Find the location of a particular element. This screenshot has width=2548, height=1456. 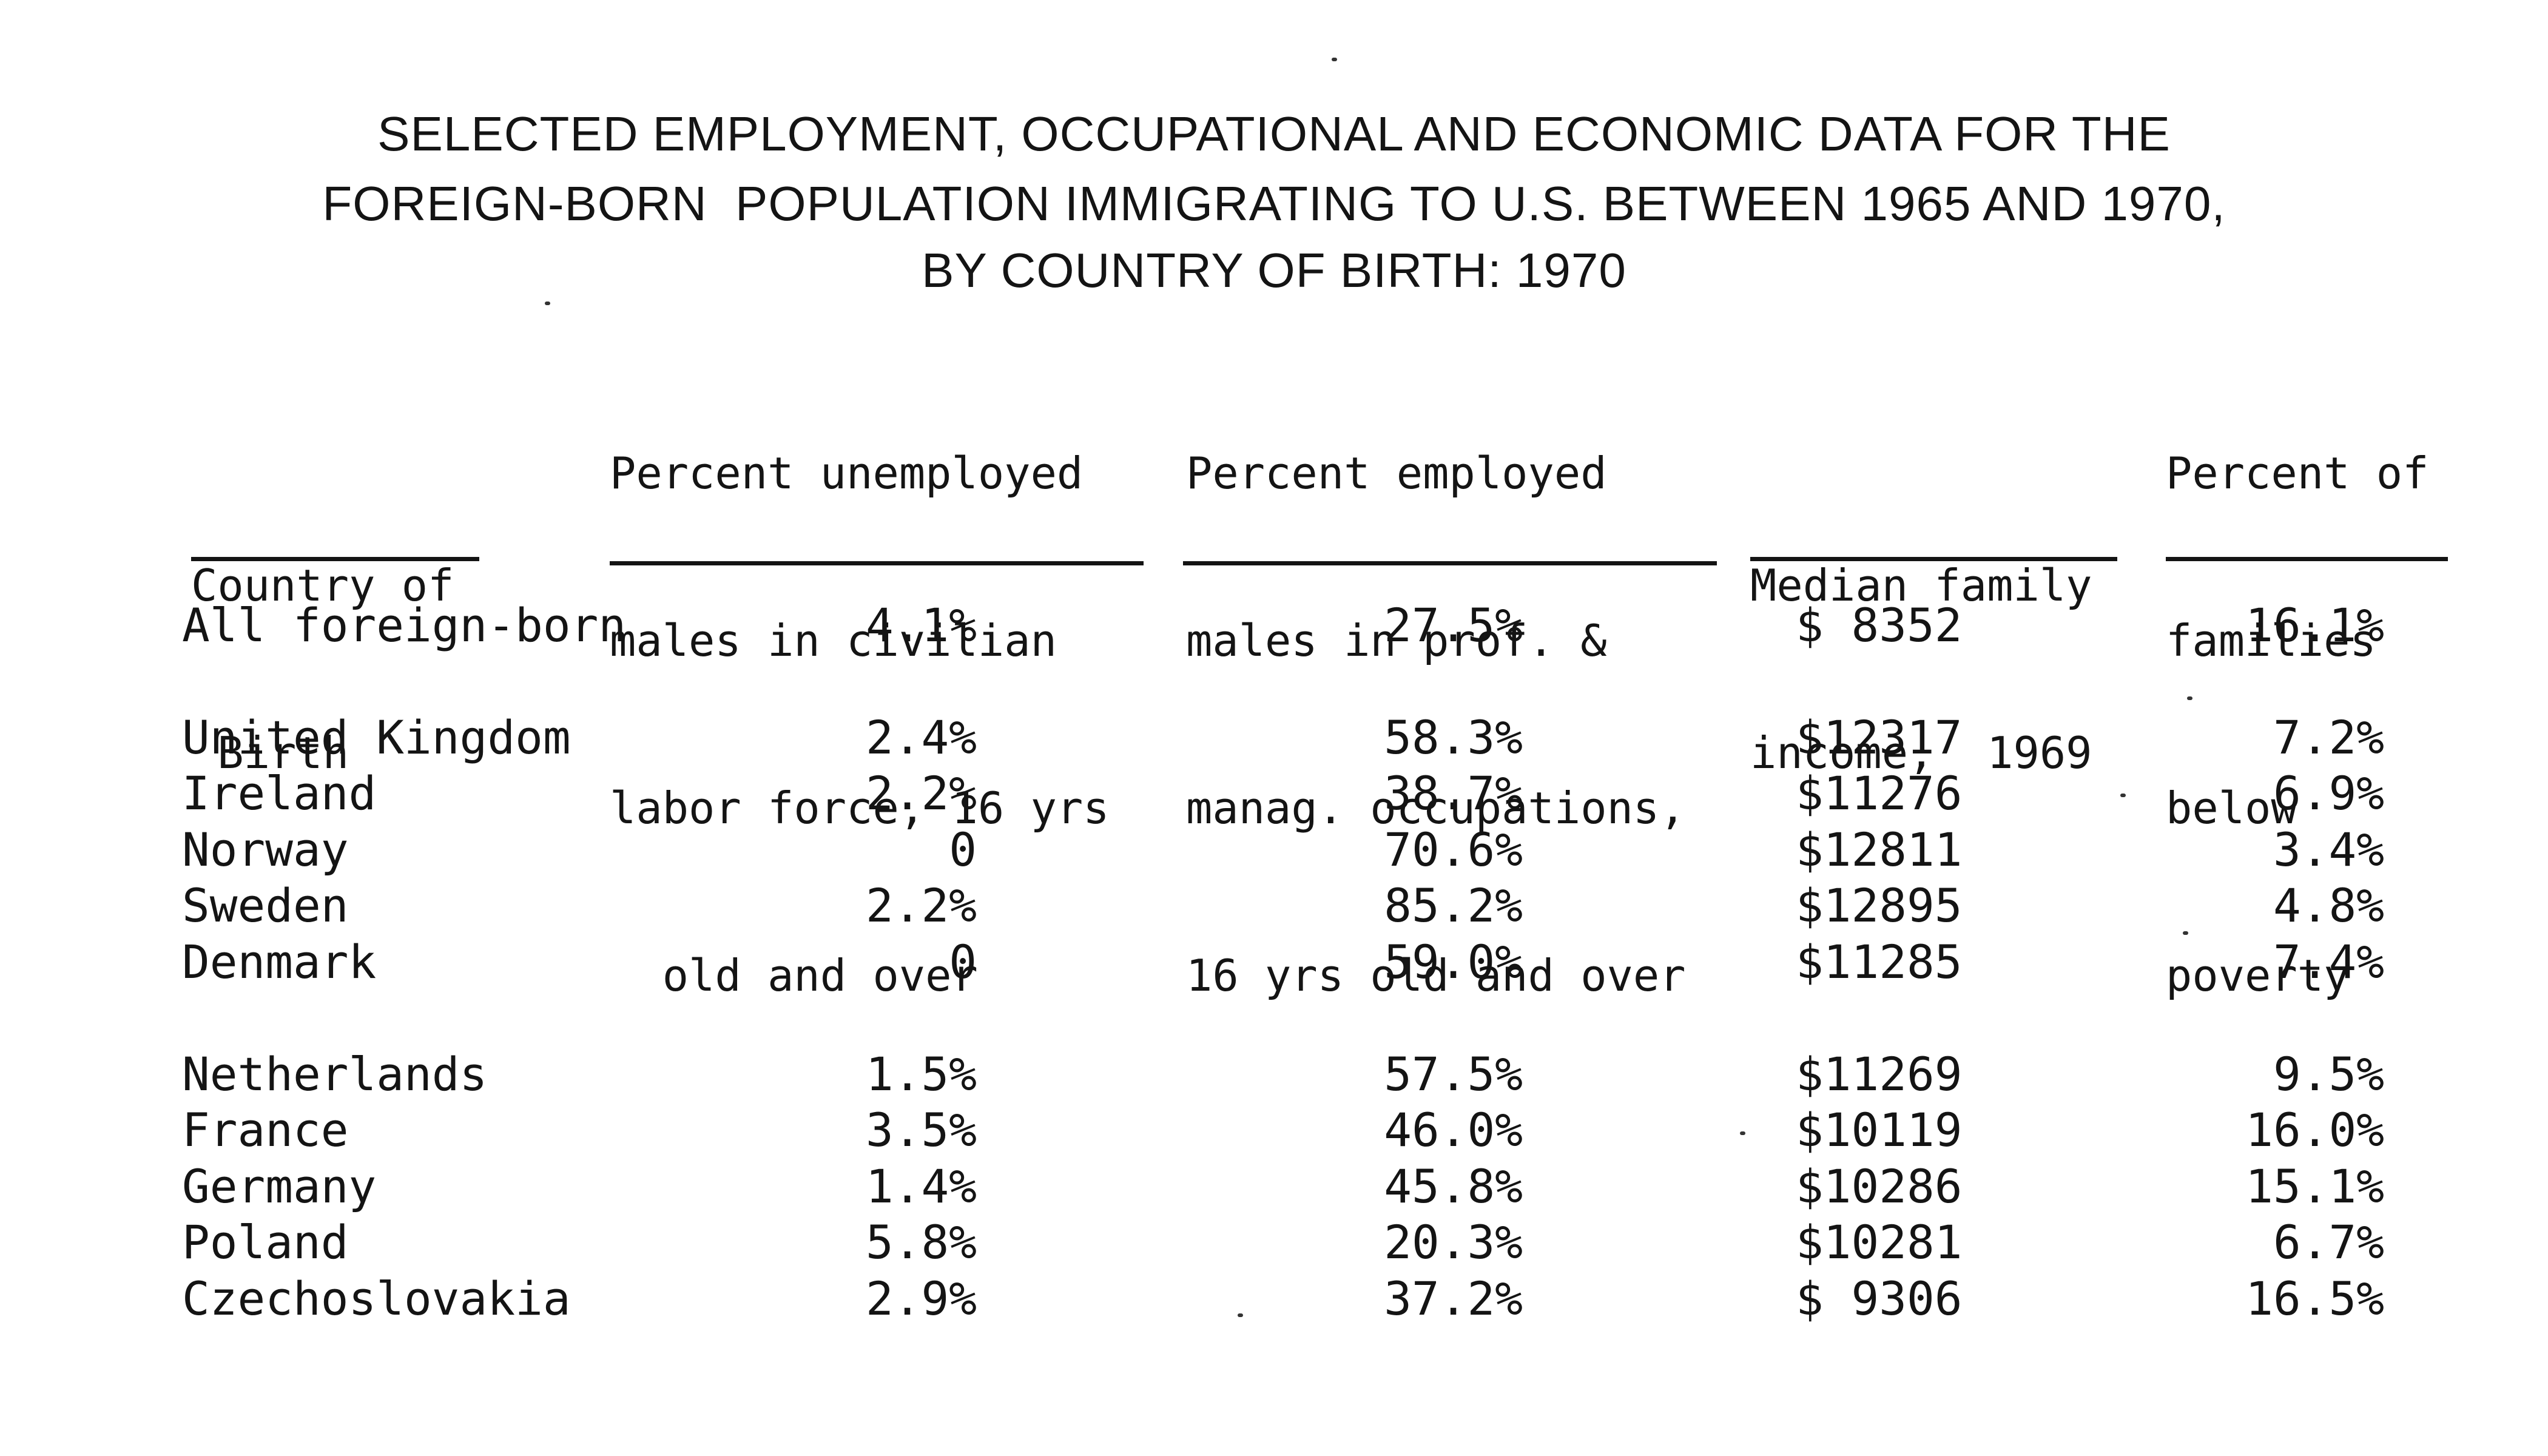

cell-country: Poland is located at coordinates (265, 1242).